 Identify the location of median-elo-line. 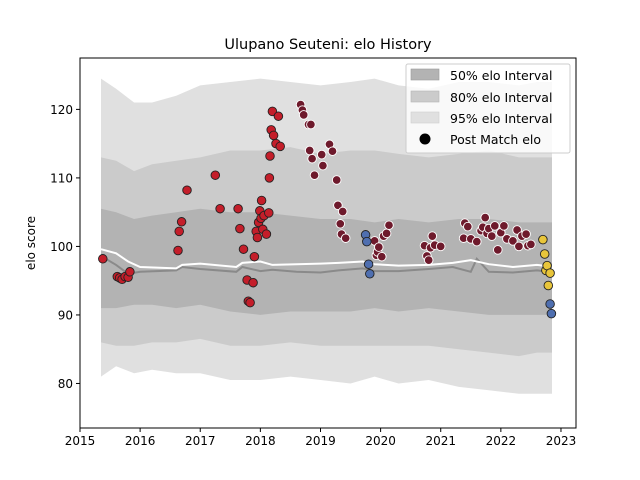
(325, 265).